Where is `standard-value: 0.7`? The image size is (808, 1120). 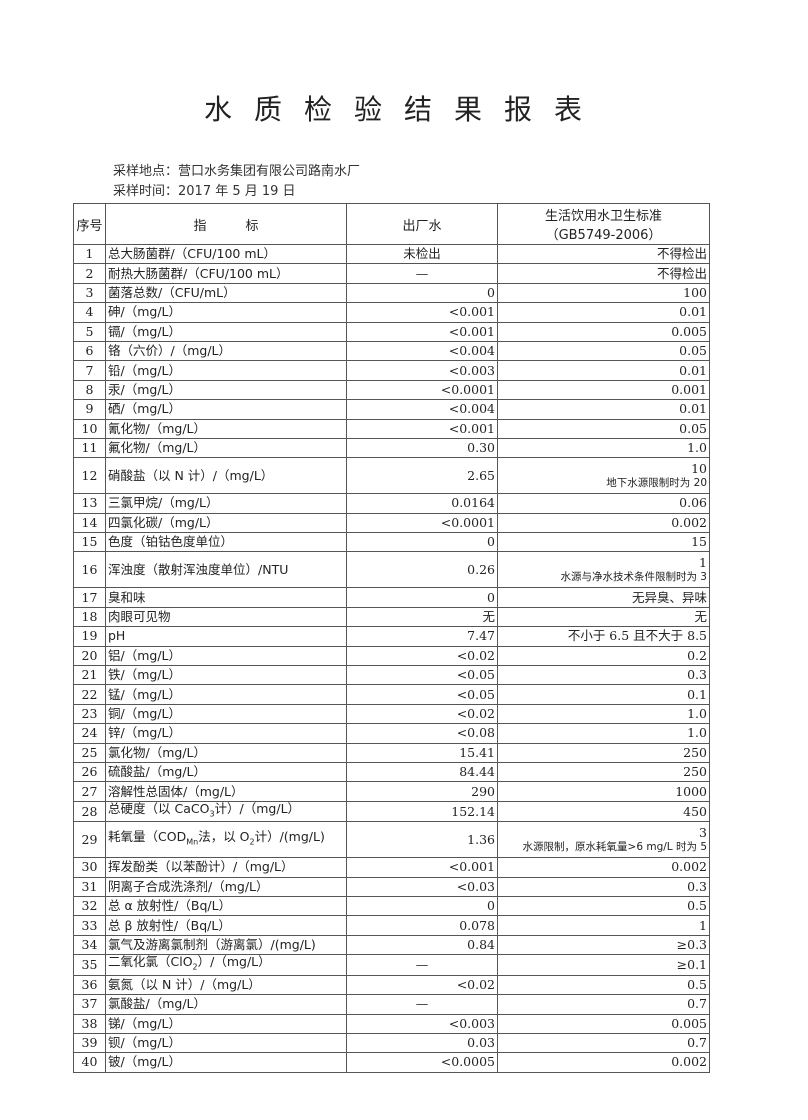 standard-value: 0.7 is located at coordinates (697, 1004).